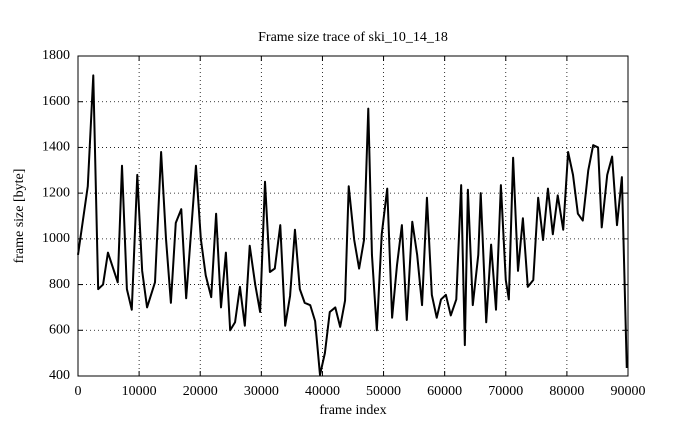  Describe the element at coordinates (200, 391) in the screenshot. I see `x-tick-label: 20000` at that location.